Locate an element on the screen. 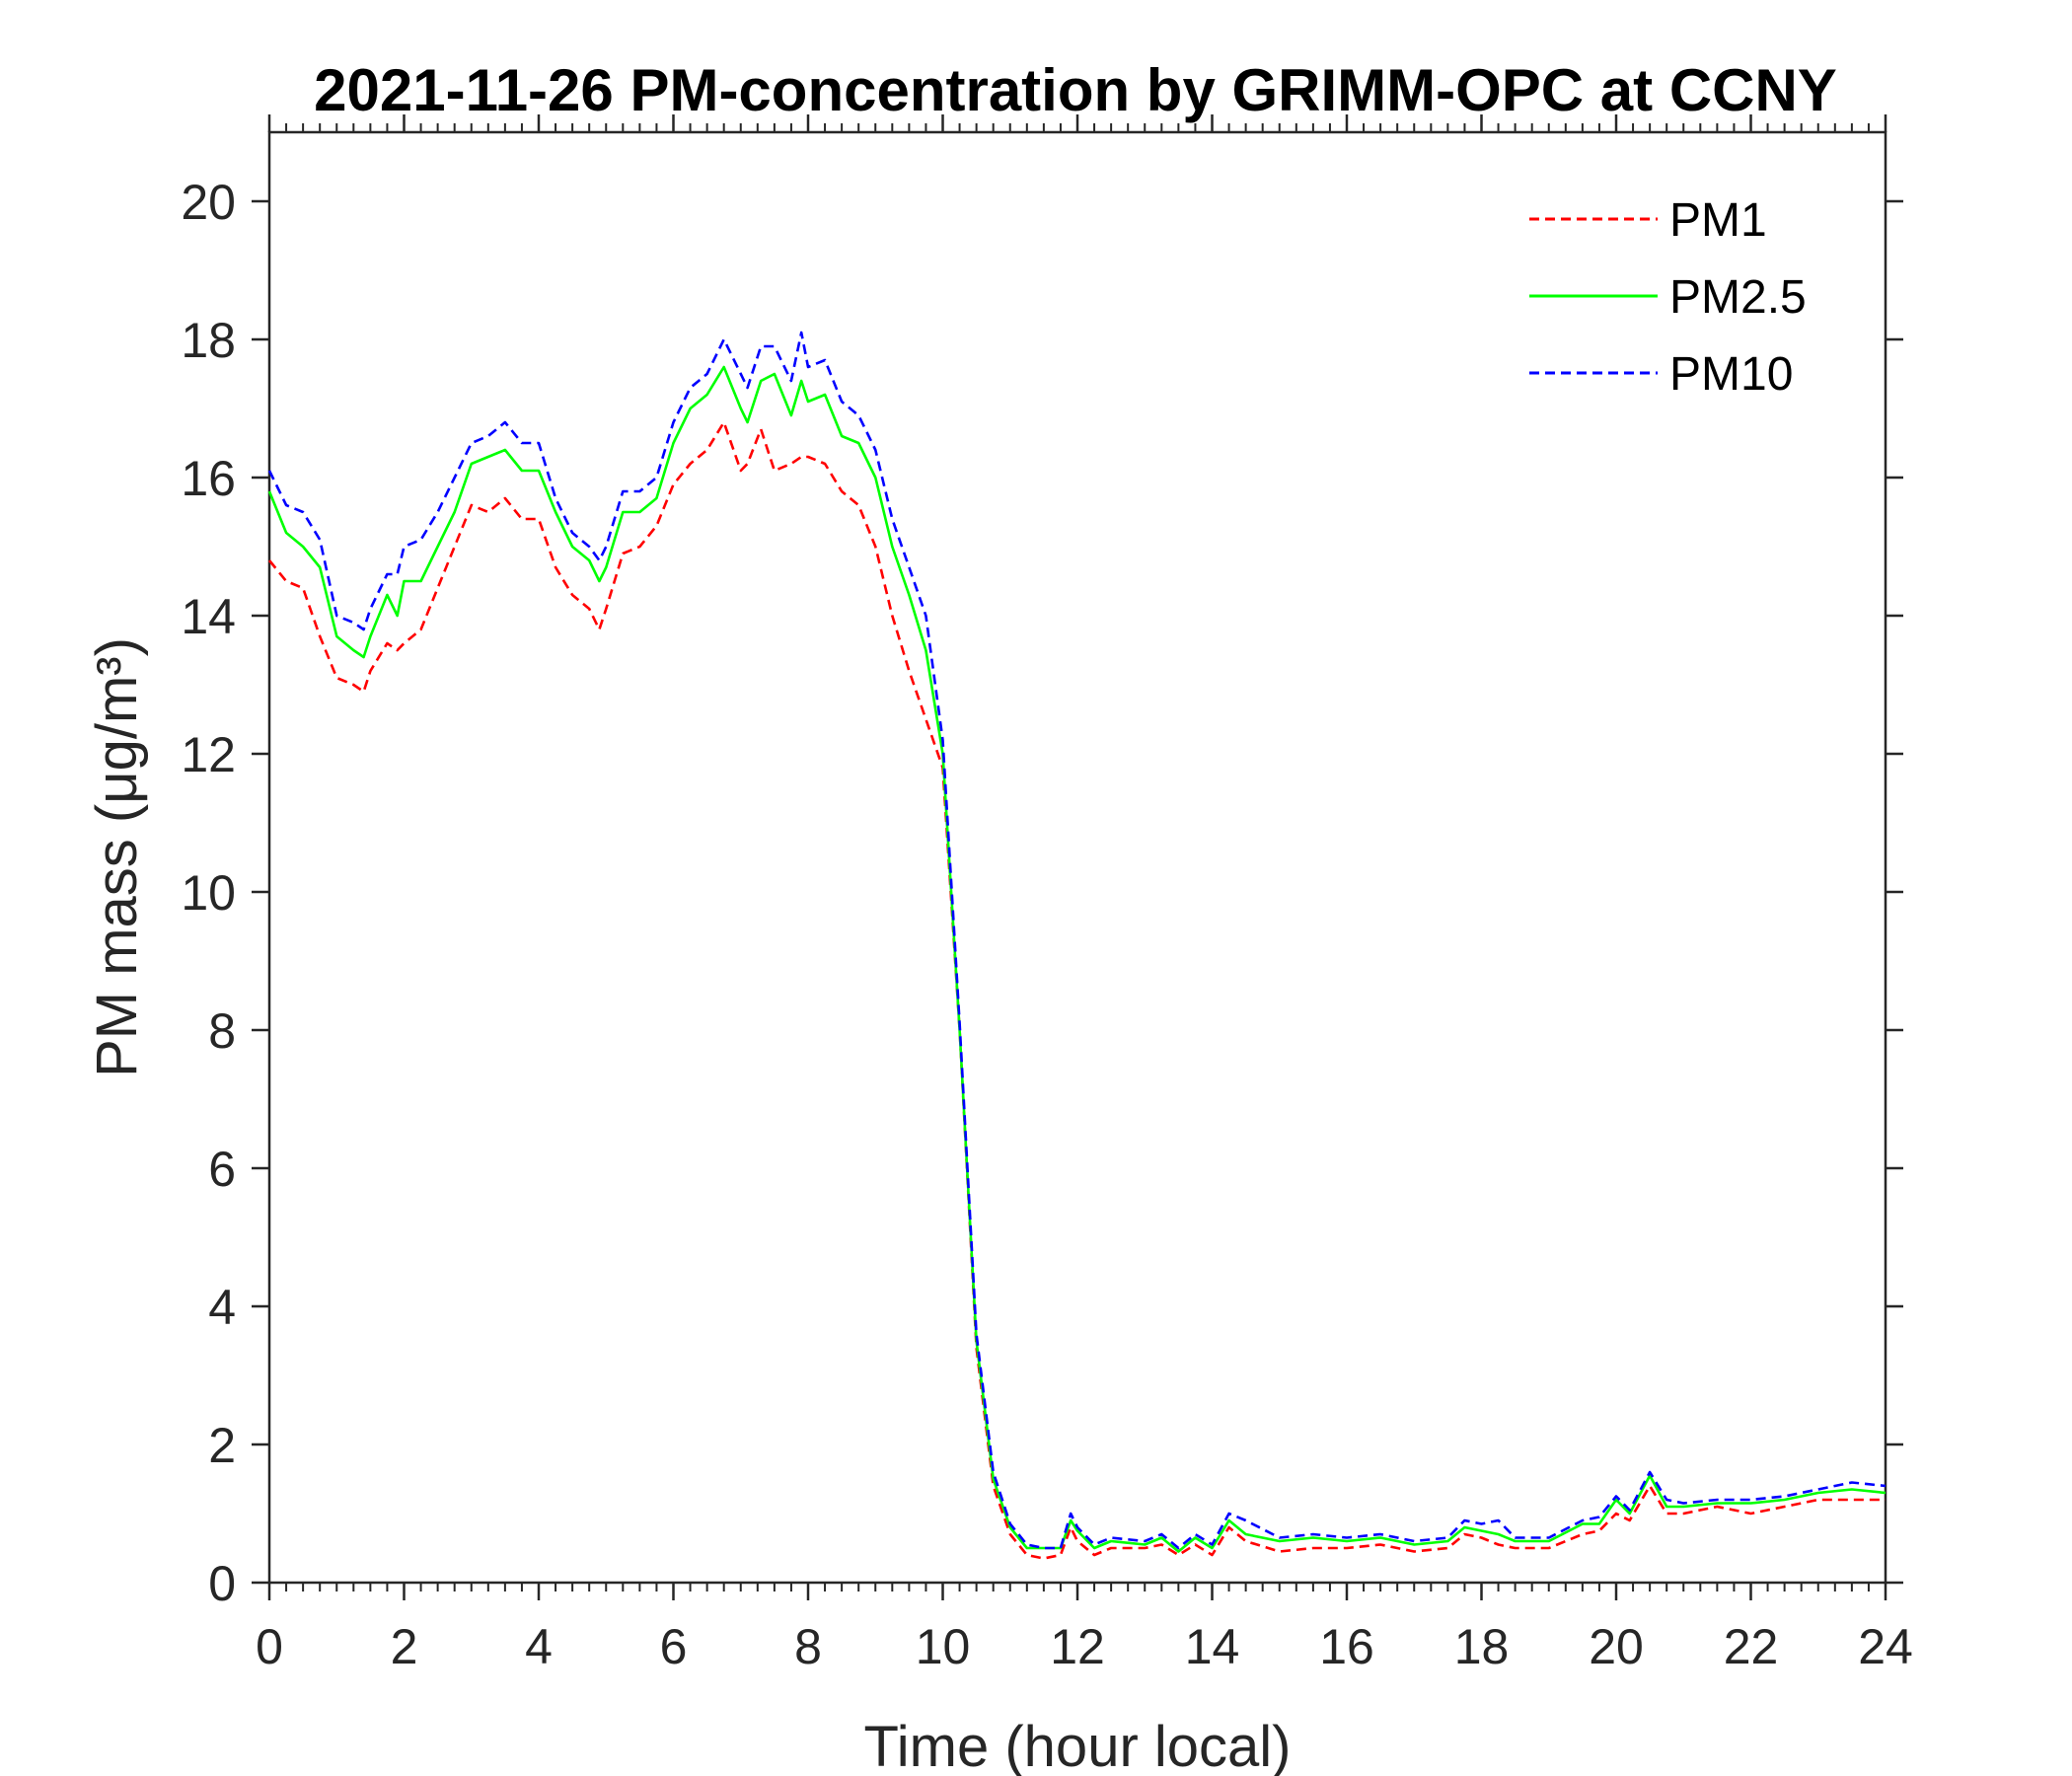  y-tick-label: 10 is located at coordinates (209, 893).